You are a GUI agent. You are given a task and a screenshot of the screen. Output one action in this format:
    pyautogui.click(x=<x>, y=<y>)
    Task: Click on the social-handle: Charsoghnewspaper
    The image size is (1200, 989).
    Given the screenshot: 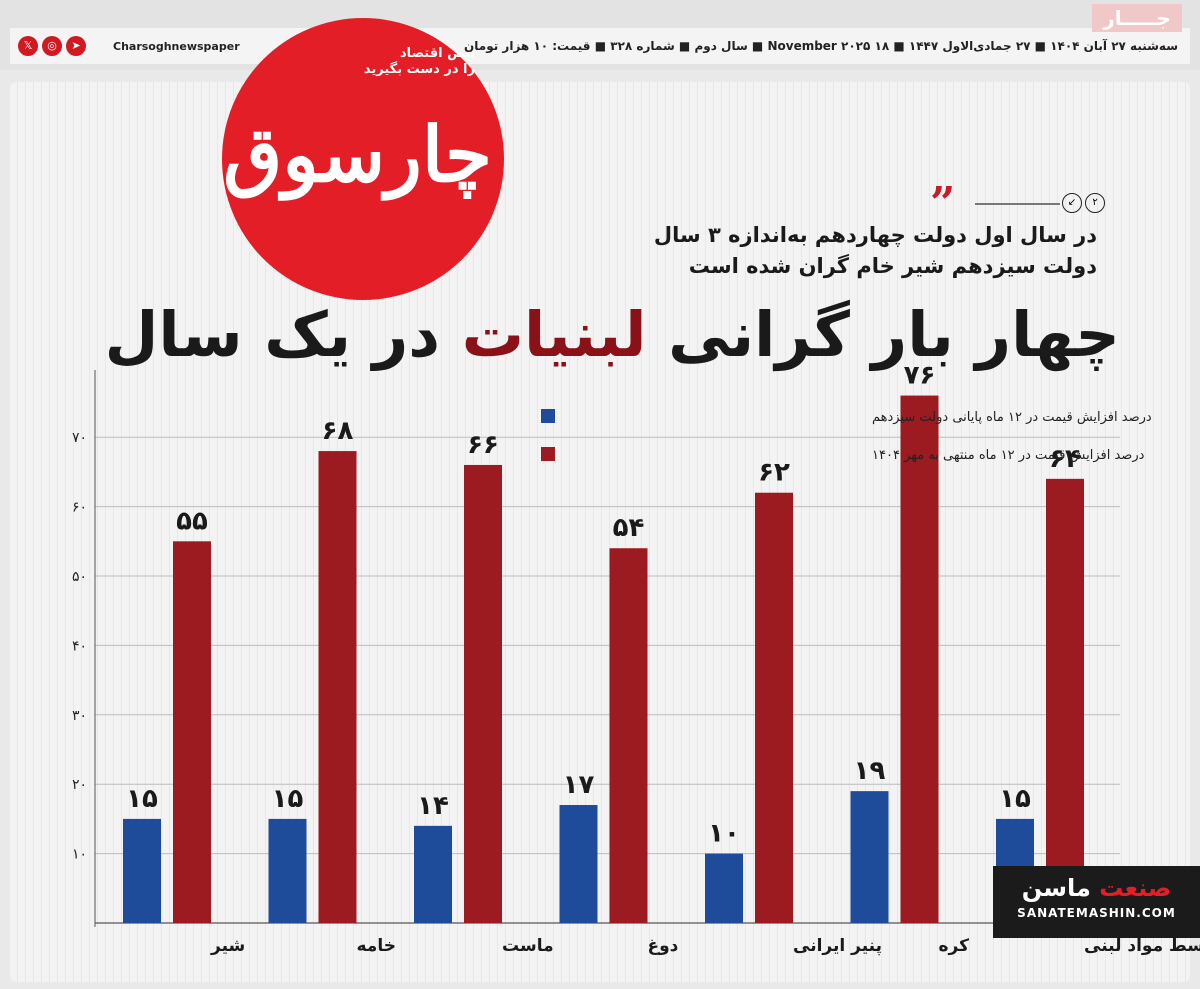 What is the action you would take?
    pyautogui.click(x=176, y=46)
    